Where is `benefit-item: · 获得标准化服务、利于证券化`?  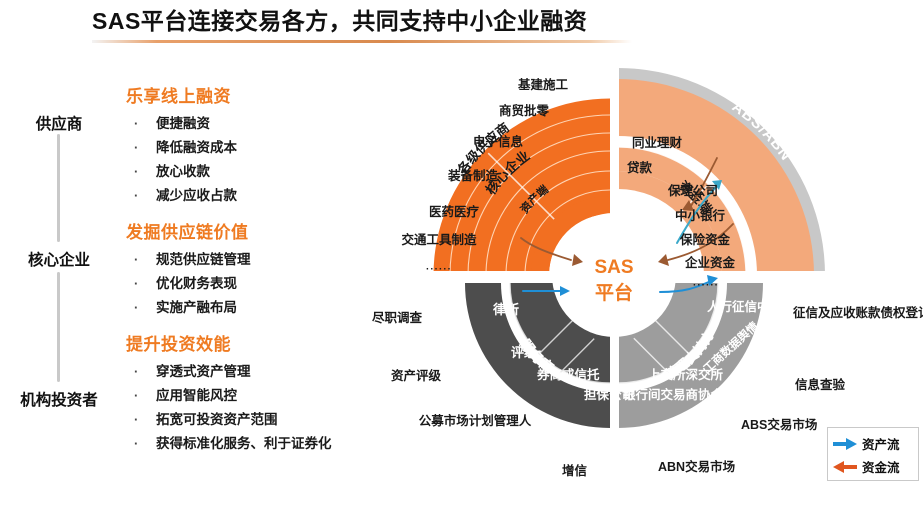
benefit-item: · 获得标准化服务、利于证券化 is located at coordinates (261, 444).